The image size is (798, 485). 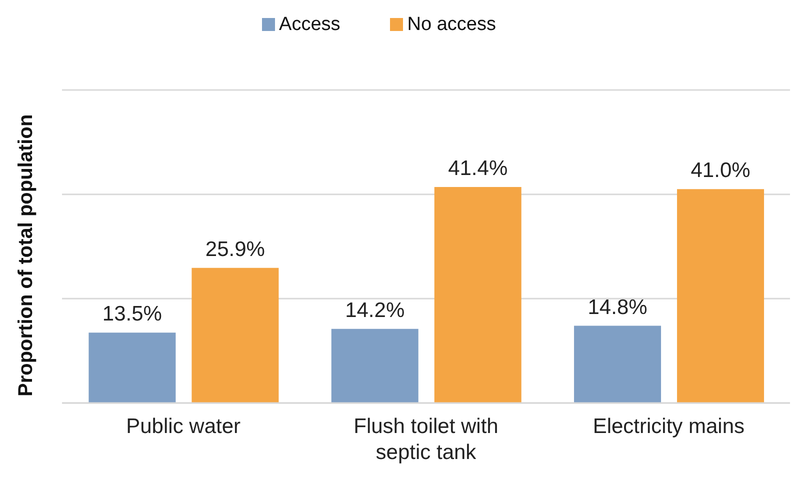 What do you see at coordinates (668, 426) in the screenshot?
I see `x-tick-label: Electricity mains` at bounding box center [668, 426].